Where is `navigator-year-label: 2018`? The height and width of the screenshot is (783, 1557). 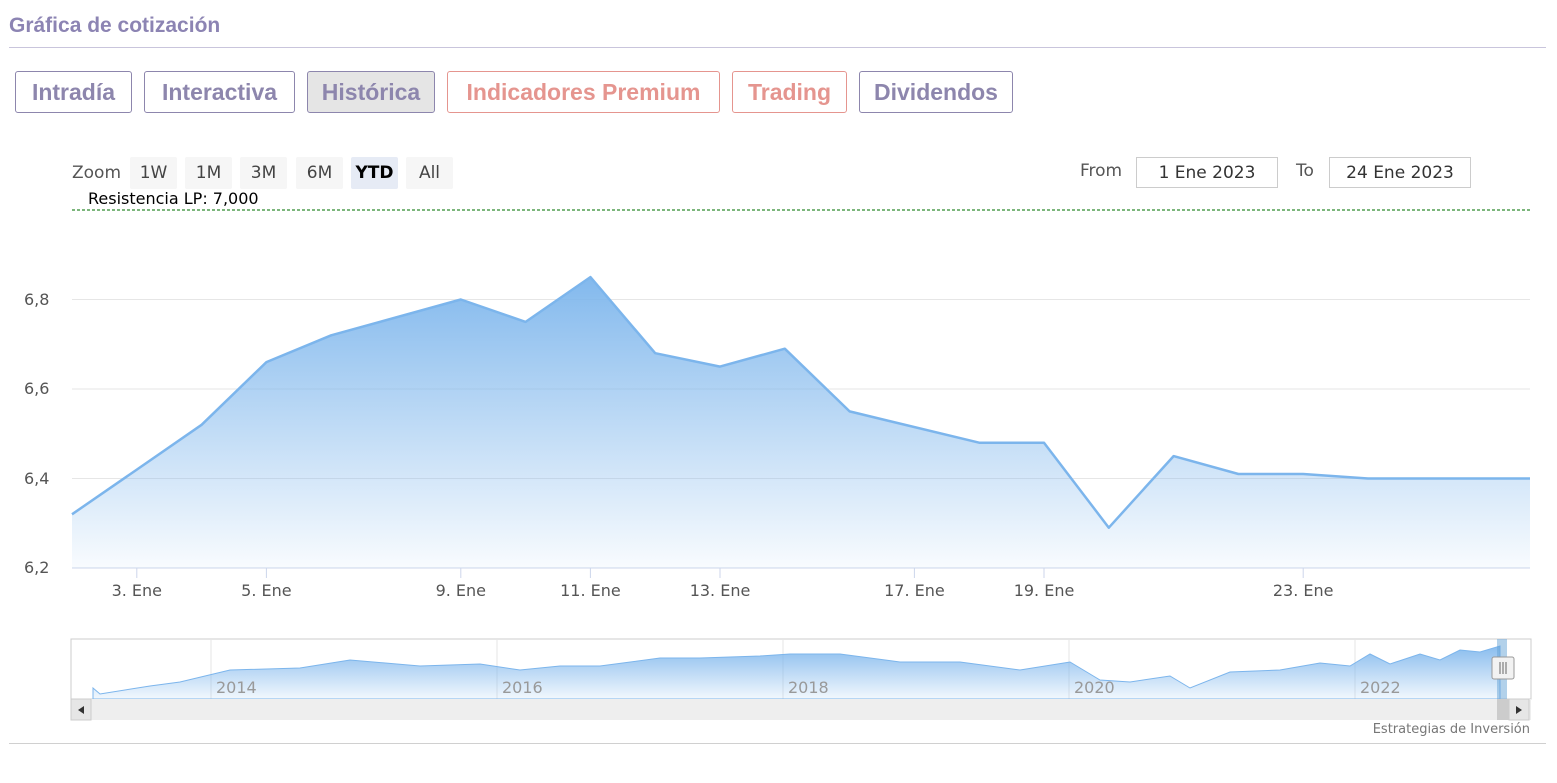
navigator-year-label: 2018 is located at coordinates (808, 687).